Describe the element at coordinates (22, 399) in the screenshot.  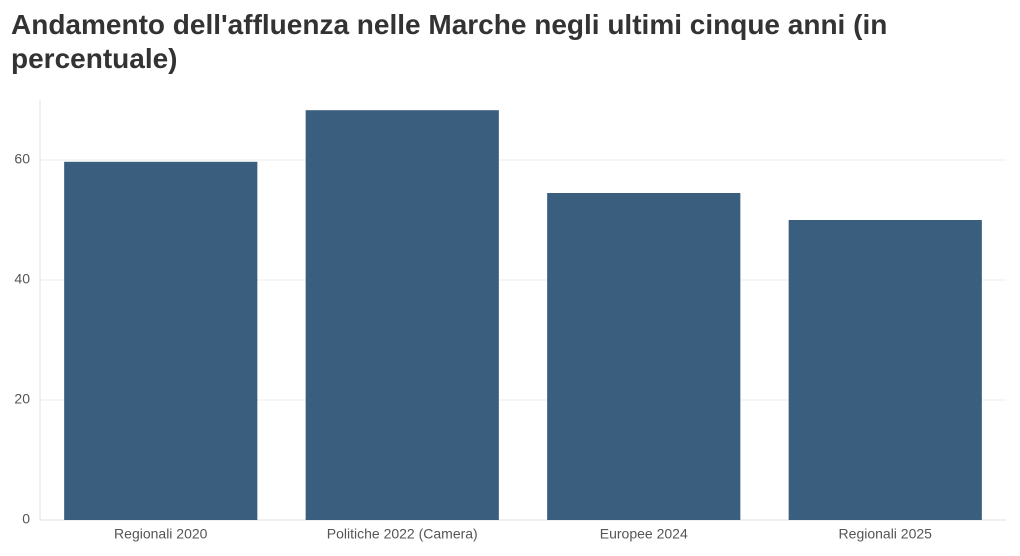
I see `y-tick-label: 20` at that location.